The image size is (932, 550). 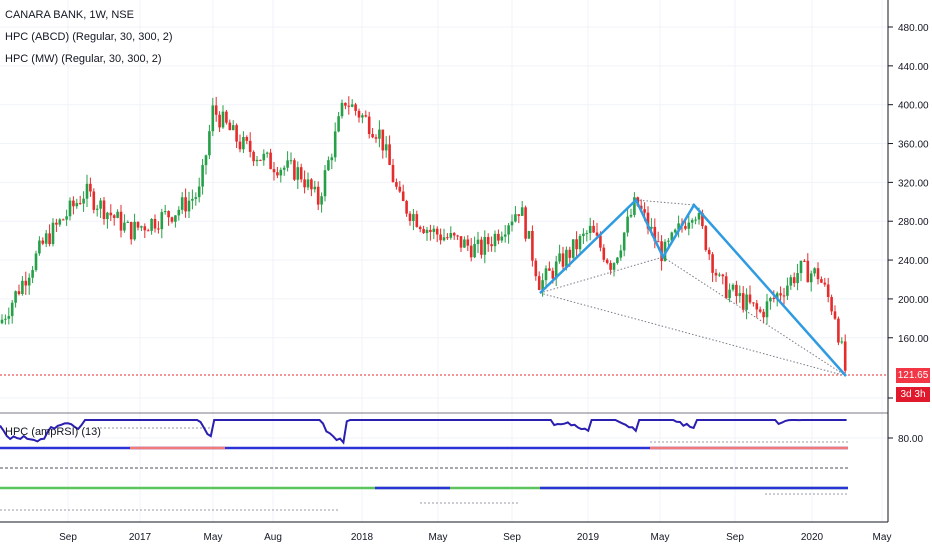 What do you see at coordinates (69, 15) in the screenshot?
I see `legend-symbol: CANARA BANK, 1W, NSE` at bounding box center [69, 15].